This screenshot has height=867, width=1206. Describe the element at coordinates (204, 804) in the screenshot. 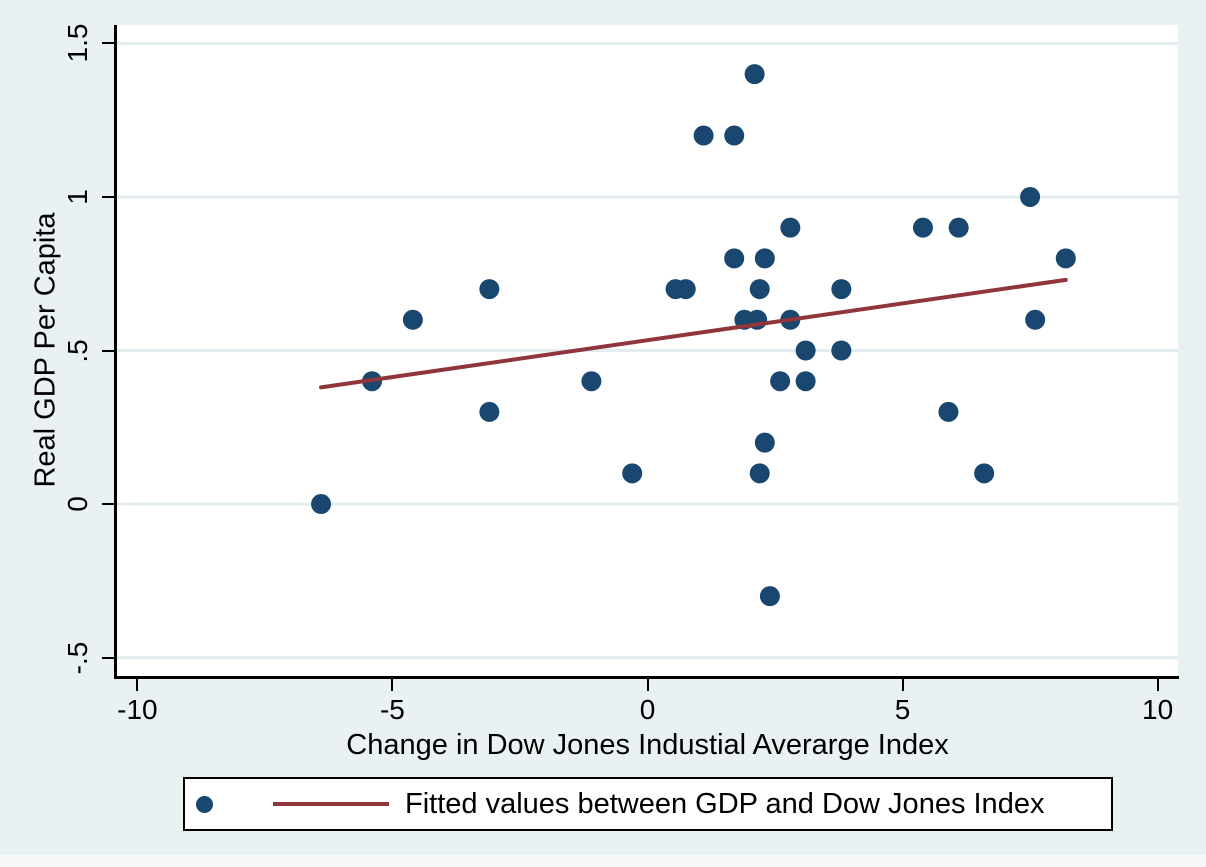

I see `legend-scatter-marker-icon` at that location.